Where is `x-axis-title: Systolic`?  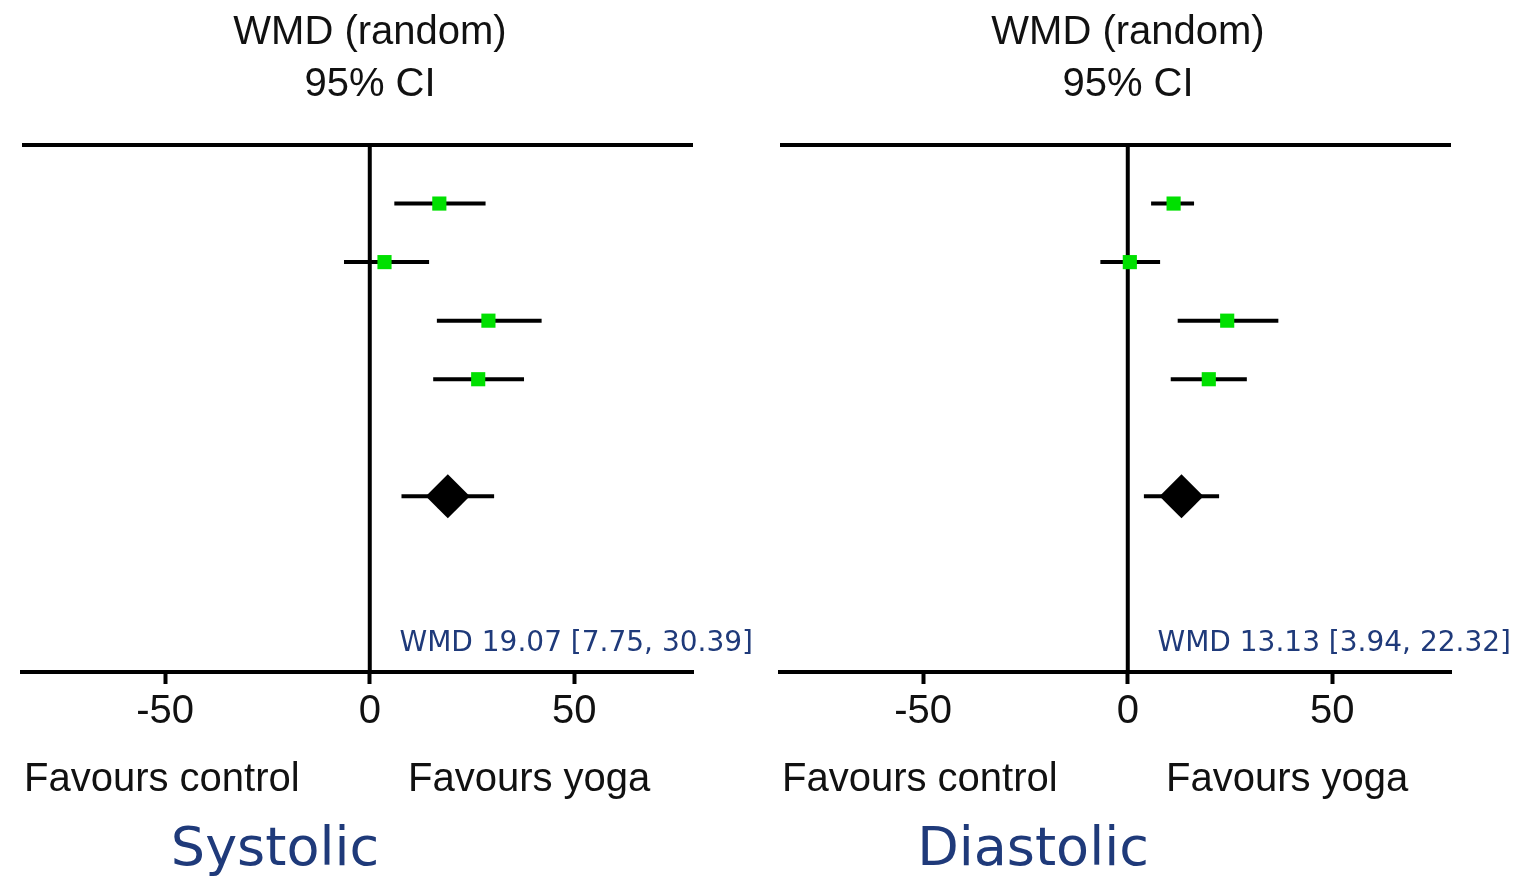 x-axis-title: Systolic is located at coordinates (275, 846).